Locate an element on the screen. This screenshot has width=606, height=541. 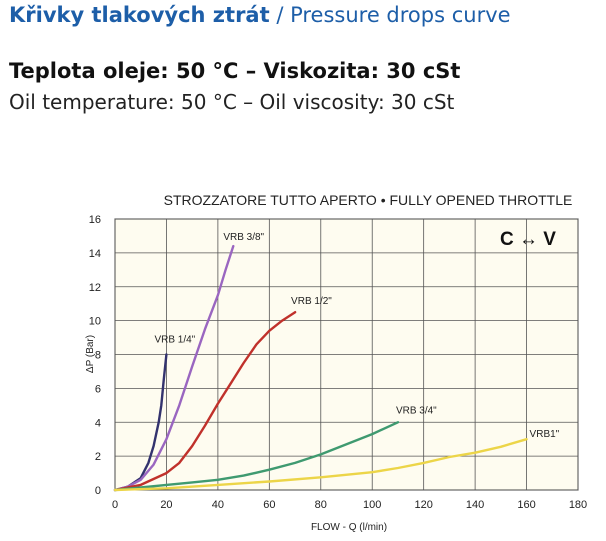
y-axis-label: ΔP (Bar) is located at coordinates (90, 354).